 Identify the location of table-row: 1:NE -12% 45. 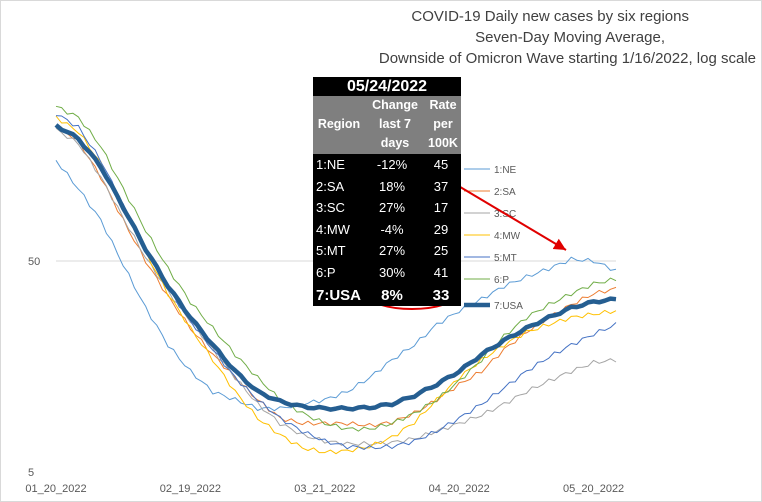
(387, 165).